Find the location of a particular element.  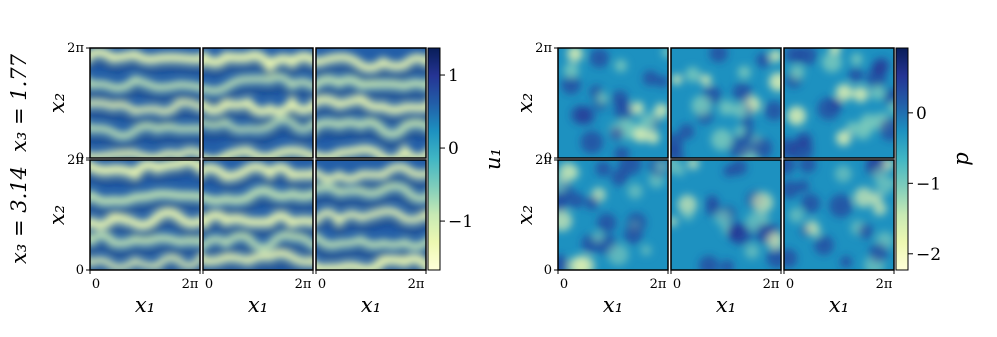

colorbar-tick-label: −2 is located at coordinates (928, 255).